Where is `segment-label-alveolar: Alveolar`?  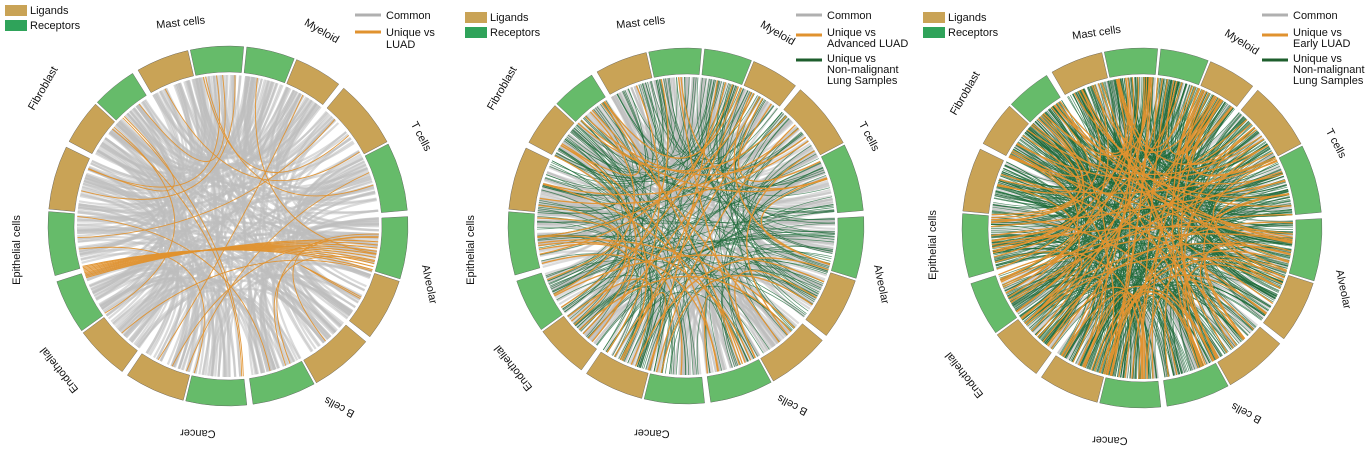 segment-label-alveolar: Alveolar is located at coordinates (881, 285).